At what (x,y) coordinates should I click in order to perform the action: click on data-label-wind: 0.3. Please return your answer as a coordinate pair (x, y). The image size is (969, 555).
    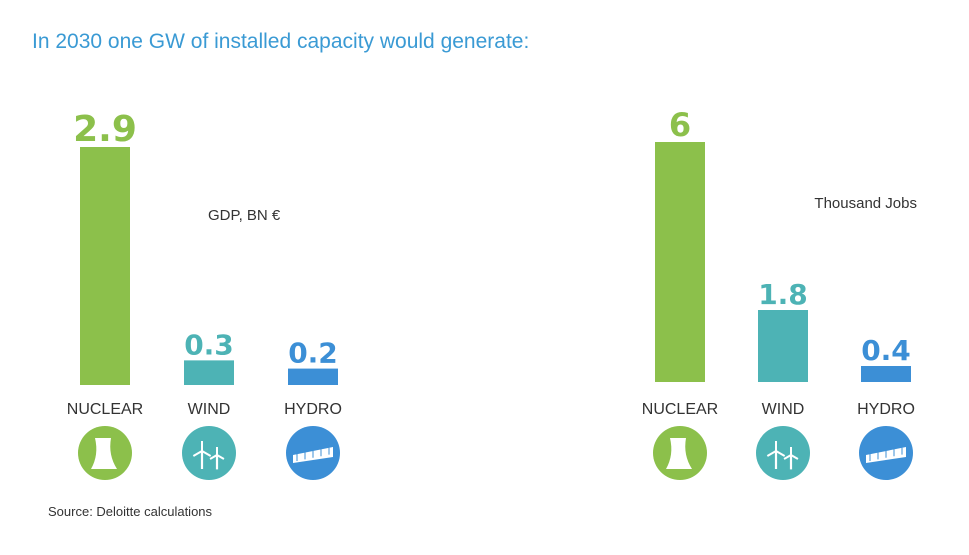
    Looking at the image, I should click on (209, 344).